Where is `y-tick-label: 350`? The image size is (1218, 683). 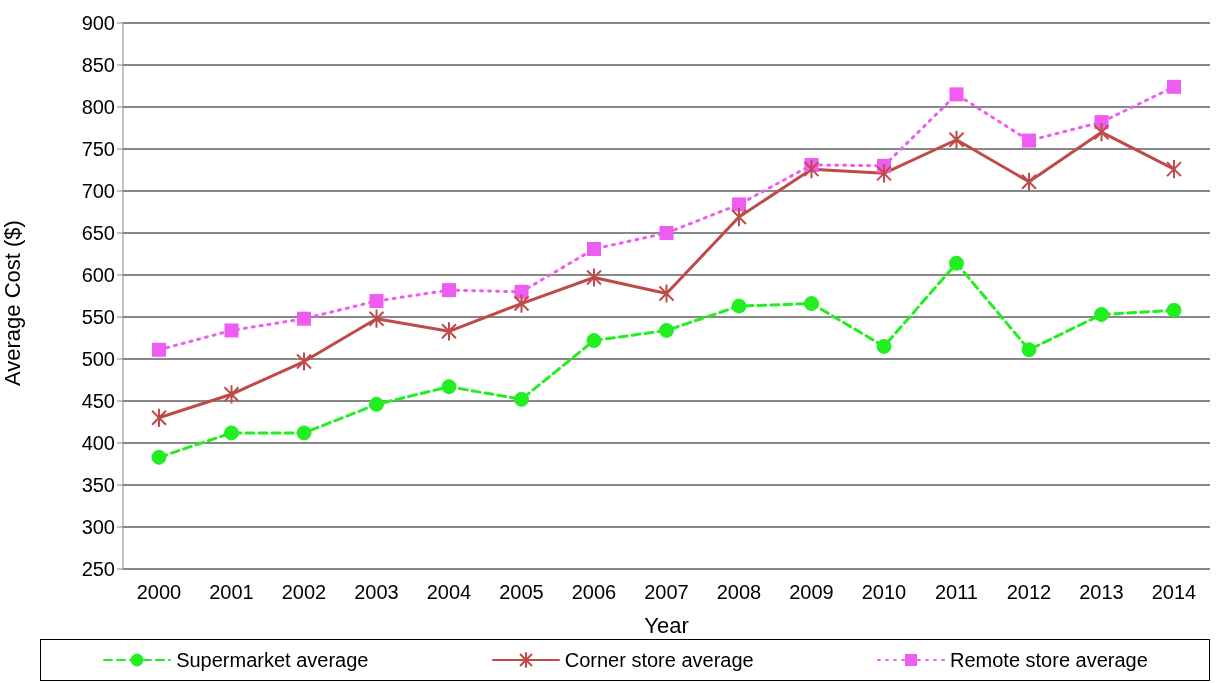 y-tick-label: 350 is located at coordinates (98, 485).